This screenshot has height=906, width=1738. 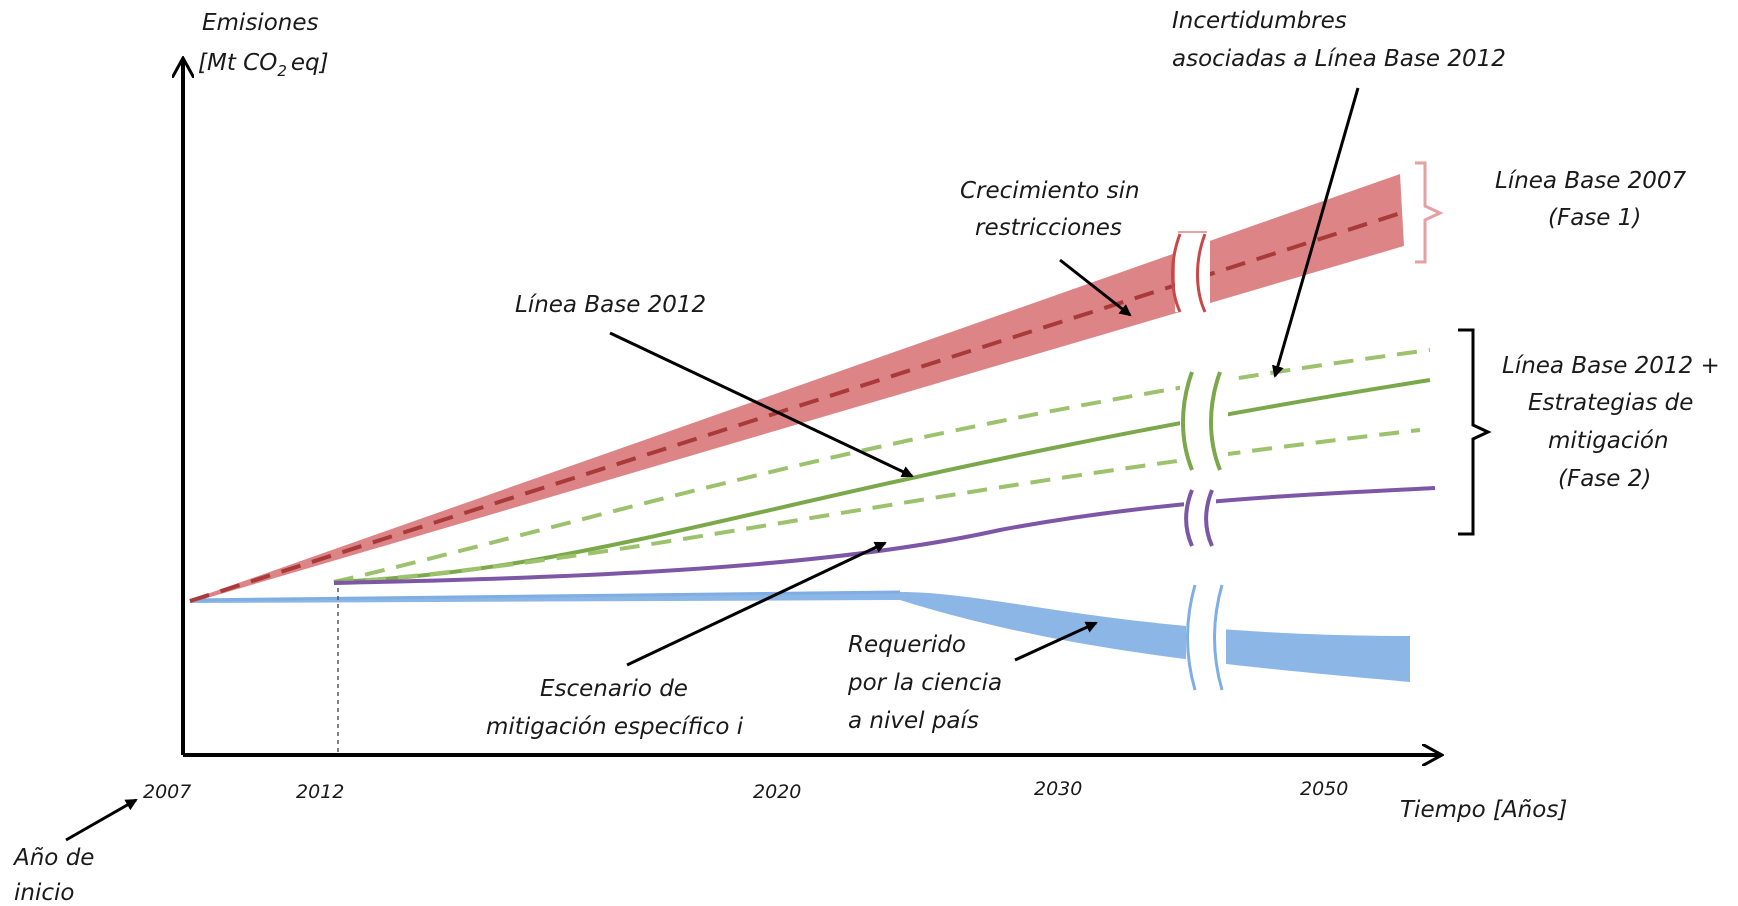 I want to click on mitigation-scenario-label-2: mitigación específico i, so click(x=615, y=727).